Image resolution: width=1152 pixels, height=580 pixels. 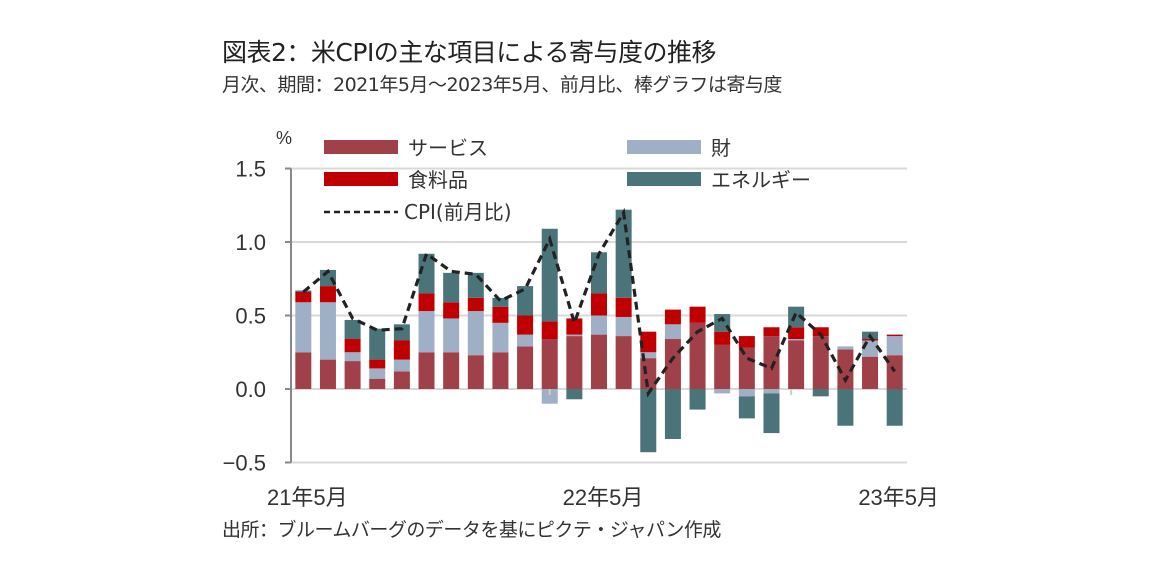 I want to click on x-axis: 21年5月 22年5月 23年5月, so click(x=603, y=449).